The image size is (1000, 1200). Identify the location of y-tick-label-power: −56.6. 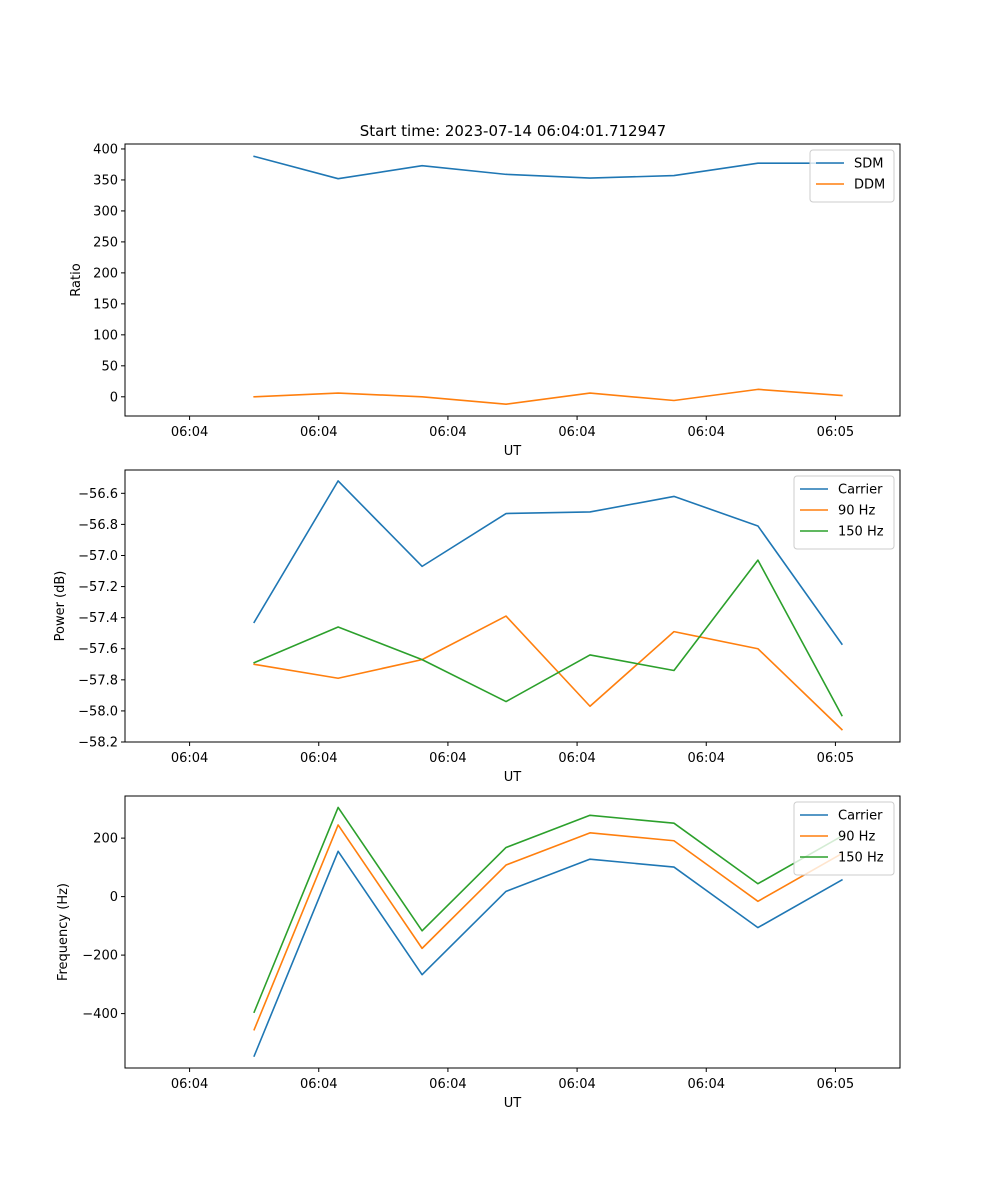
(98, 494).